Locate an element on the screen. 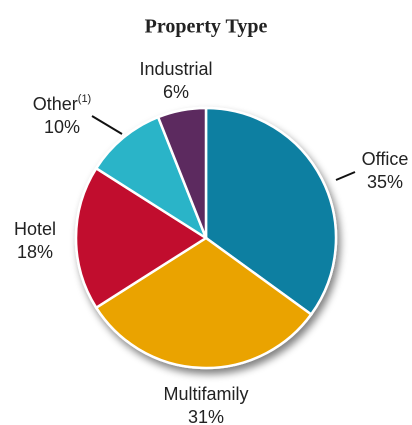  category-note: (1) is located at coordinates (84, 99).